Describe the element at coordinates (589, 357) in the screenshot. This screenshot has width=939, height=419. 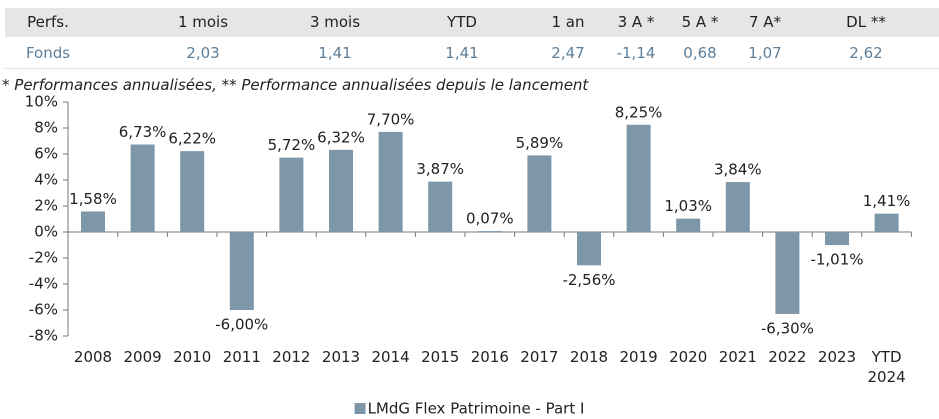
I see `x-tick-label: 2018` at that location.